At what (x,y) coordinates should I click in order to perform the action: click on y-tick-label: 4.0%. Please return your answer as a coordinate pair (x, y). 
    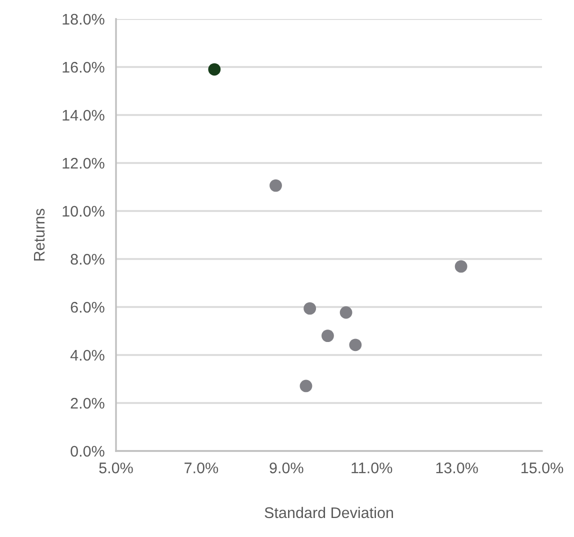
    Looking at the image, I should click on (87, 355).